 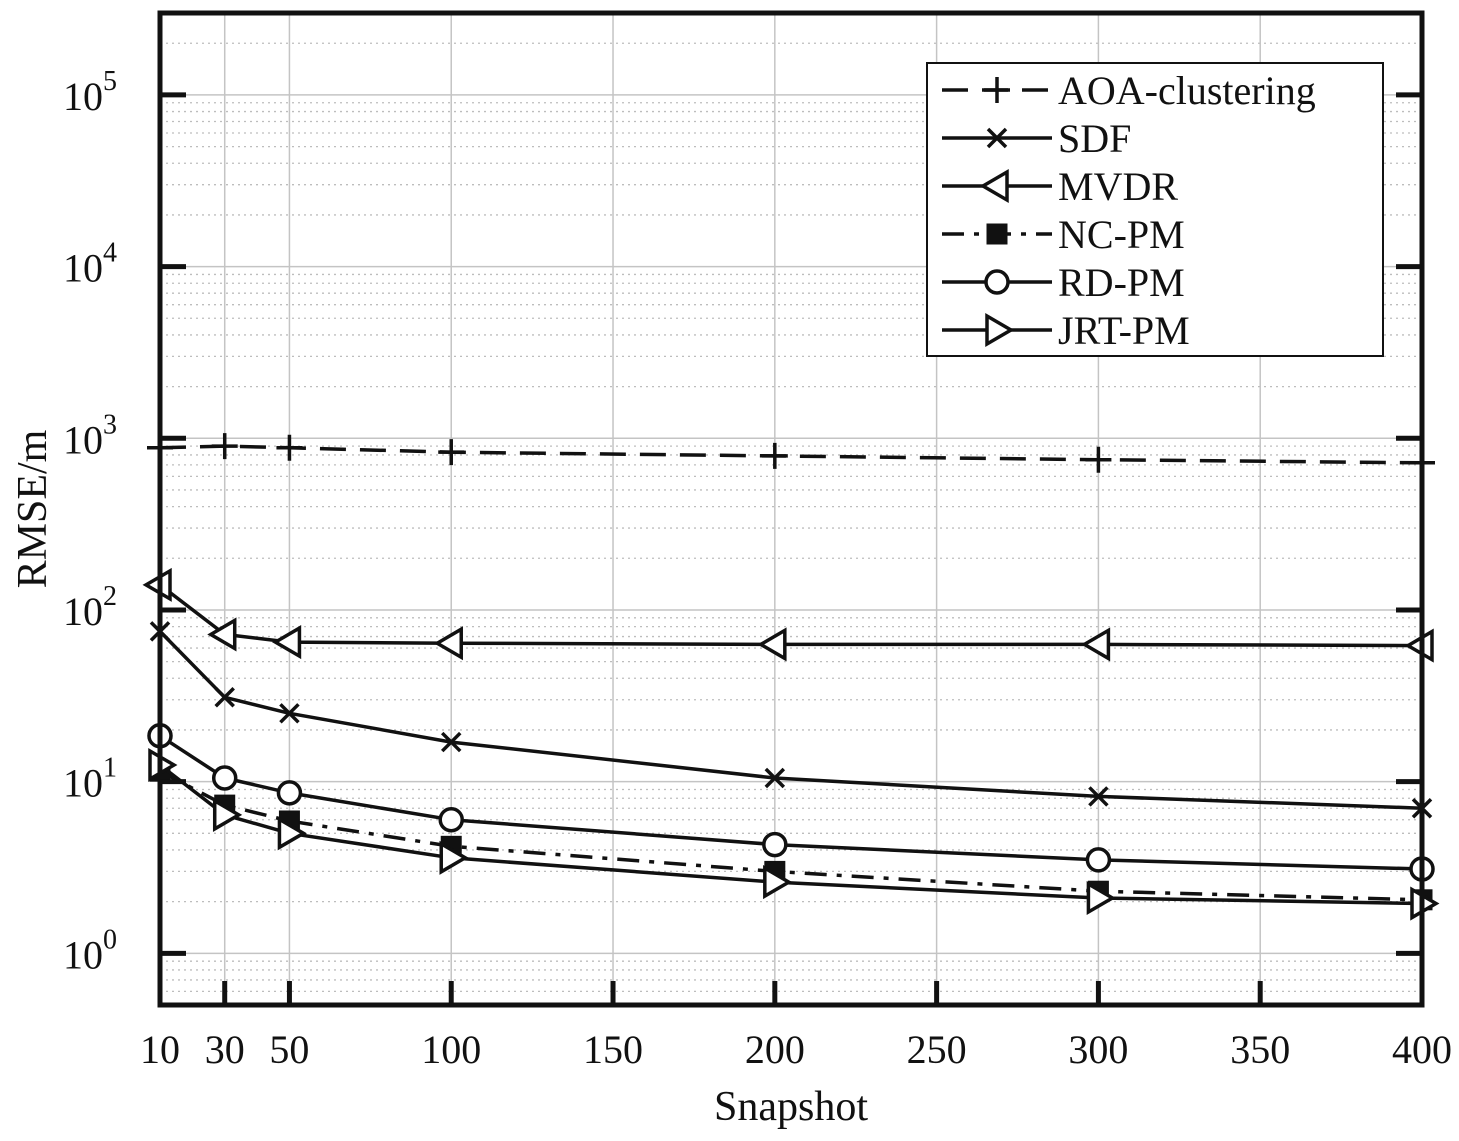 What do you see at coordinates (90, 92) in the screenshot?
I see `y-tick-label: 10⁵` at bounding box center [90, 92].